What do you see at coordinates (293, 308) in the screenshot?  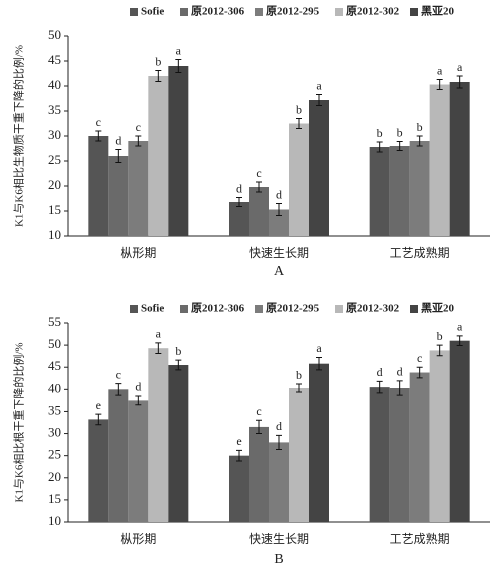 I see `legend-label: 原2012-295` at bounding box center [293, 308].